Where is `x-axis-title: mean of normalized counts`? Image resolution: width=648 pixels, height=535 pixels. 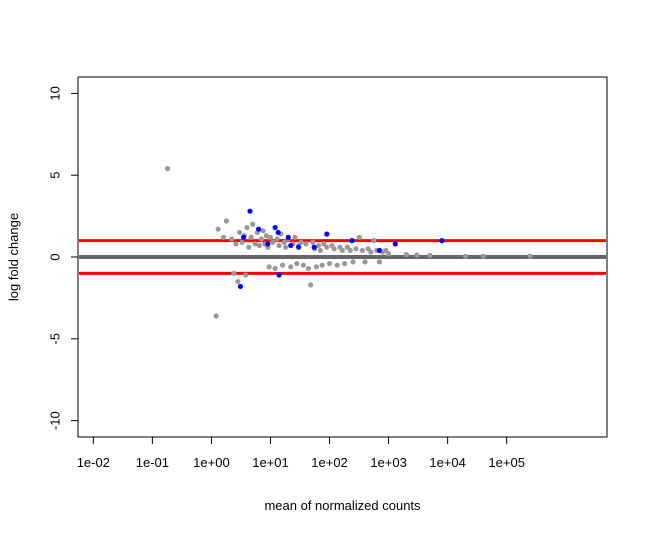
x-axis-title: mean of normalized counts is located at coordinates (342, 505).